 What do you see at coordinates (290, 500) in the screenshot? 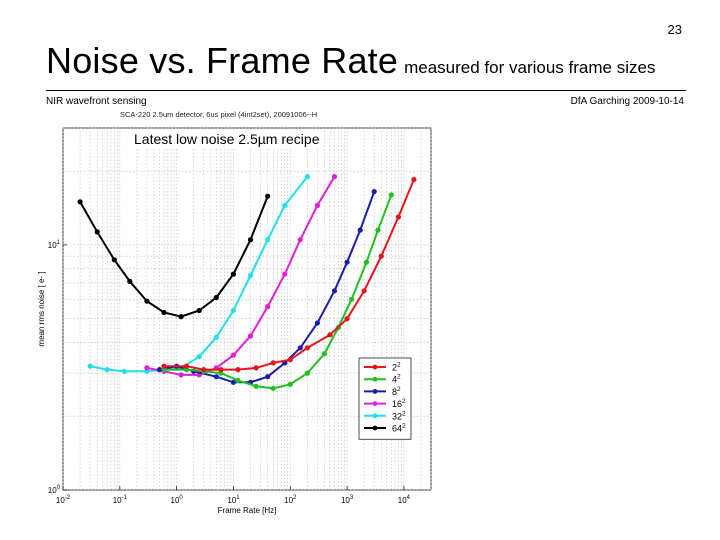
I see `x-tick-label: 10²` at bounding box center [290, 500].